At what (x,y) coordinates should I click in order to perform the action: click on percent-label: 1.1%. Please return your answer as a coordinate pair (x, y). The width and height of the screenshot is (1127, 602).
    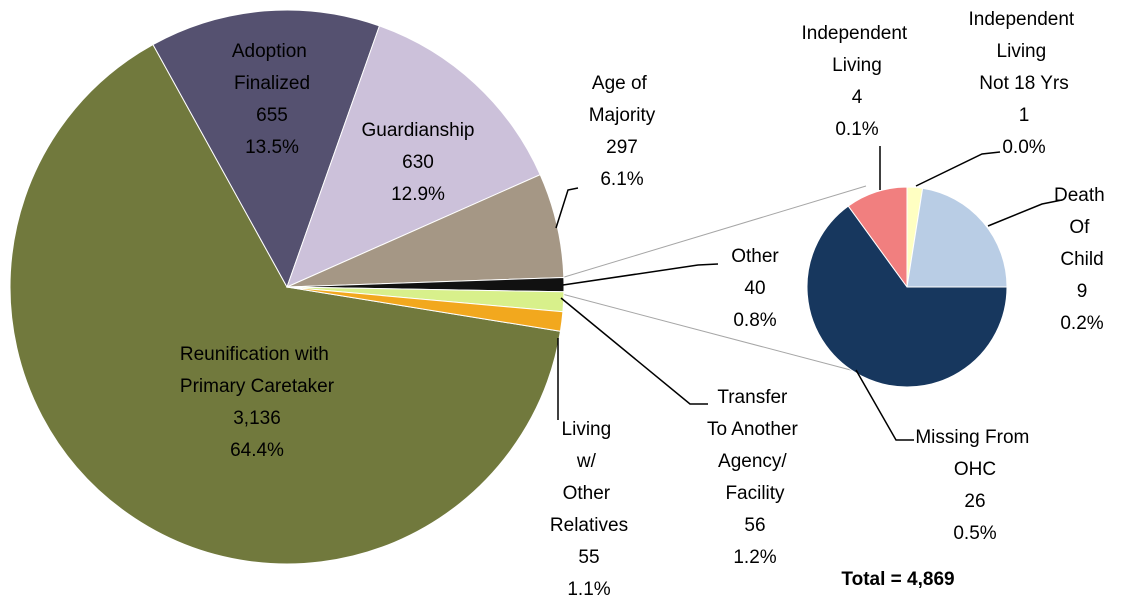
    Looking at the image, I should click on (588, 589).